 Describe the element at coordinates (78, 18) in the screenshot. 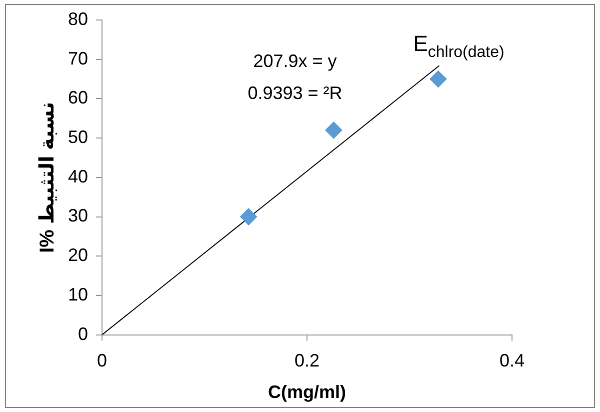

I see `y-tick-label: 80` at that location.